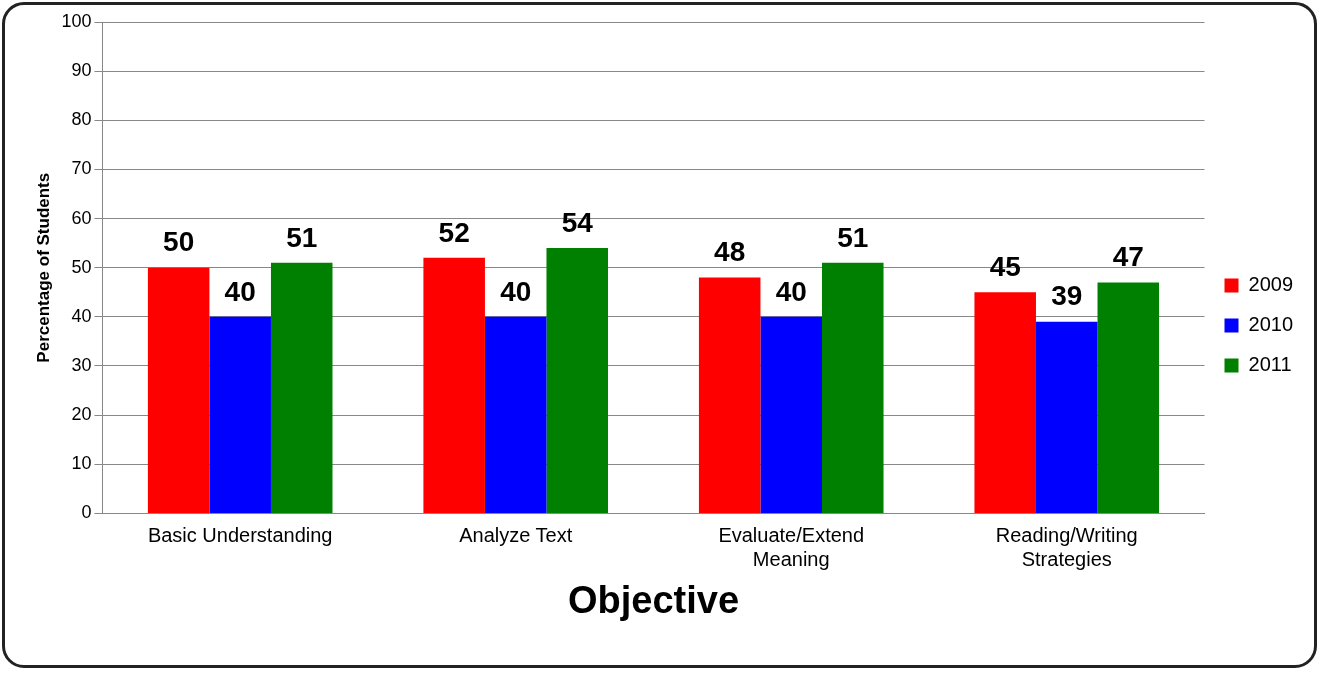 The width and height of the screenshot is (1323, 674). I want to click on x-axis-title: Objective, so click(653, 599).